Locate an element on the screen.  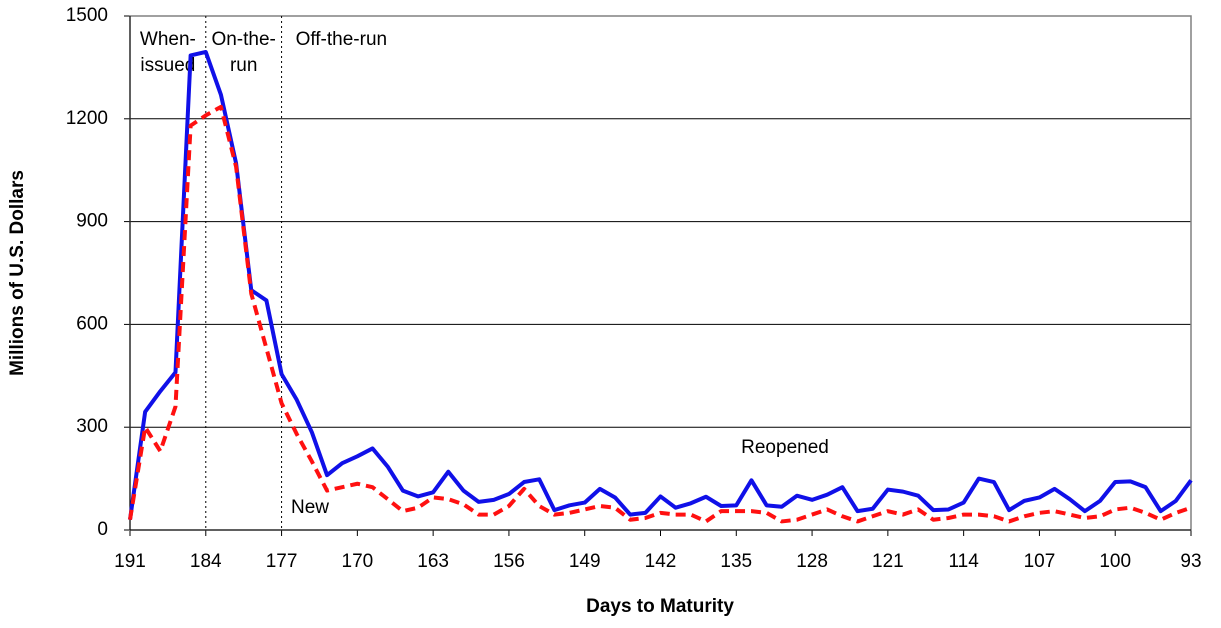
region-label: Off-the-run is located at coordinates (342, 39).